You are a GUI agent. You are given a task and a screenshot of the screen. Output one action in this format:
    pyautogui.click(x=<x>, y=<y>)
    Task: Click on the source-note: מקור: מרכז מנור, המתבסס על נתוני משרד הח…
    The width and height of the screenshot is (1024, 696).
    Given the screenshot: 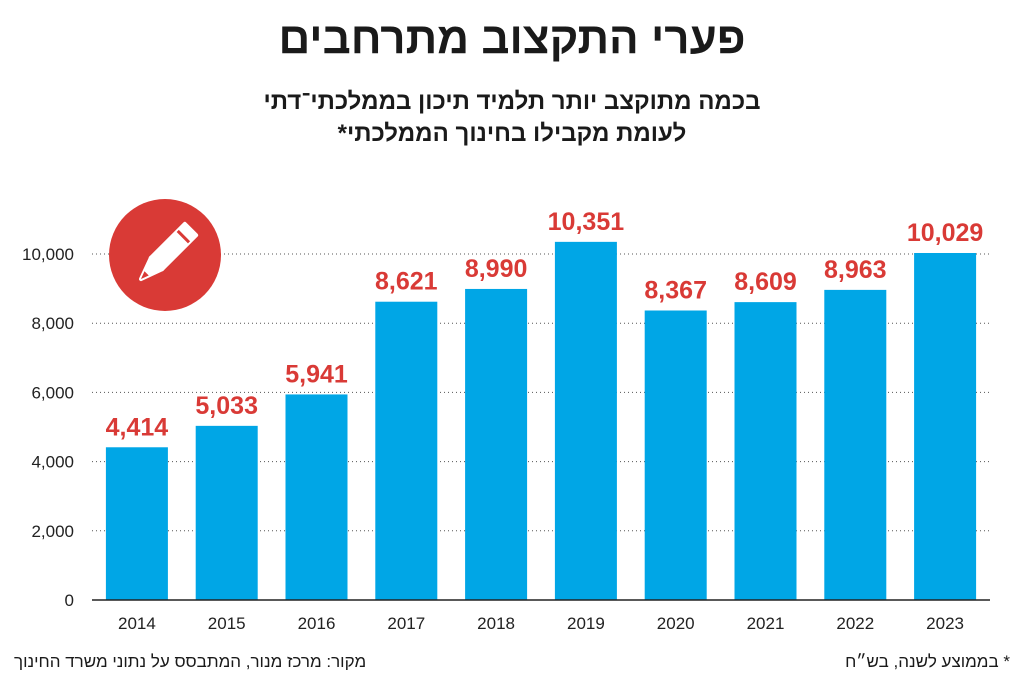 What is the action you would take?
    pyautogui.click(x=190, y=661)
    